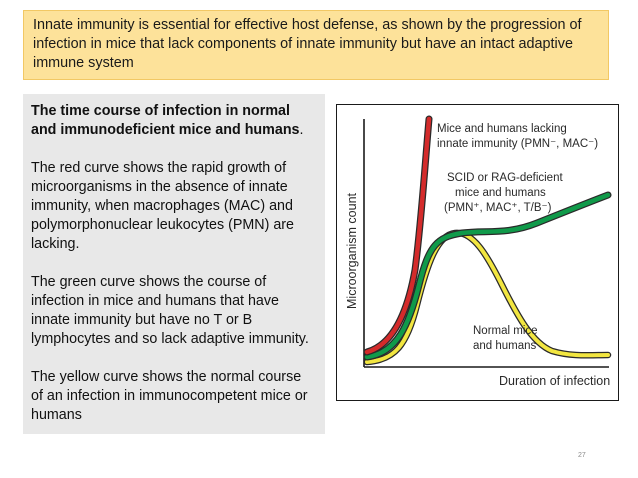  I want to click on slide-number: 27, so click(582, 455).